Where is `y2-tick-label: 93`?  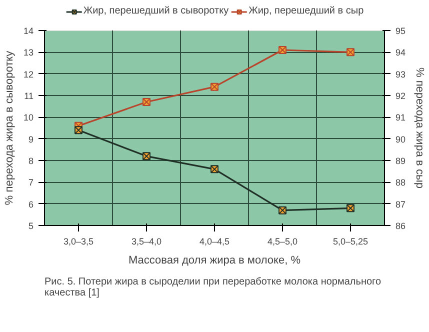
y2-tick-label: 93 is located at coordinates (401, 74).